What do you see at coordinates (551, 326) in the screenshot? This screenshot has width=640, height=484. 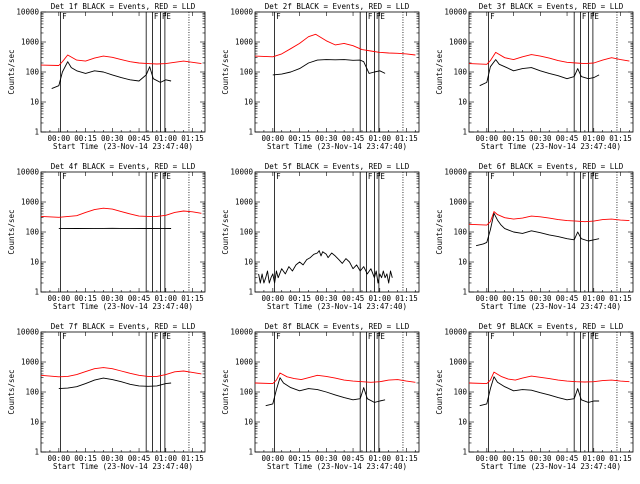 I see `panel-title: Det 9f BLACK = Events, RED = LLD` at bounding box center [551, 326].